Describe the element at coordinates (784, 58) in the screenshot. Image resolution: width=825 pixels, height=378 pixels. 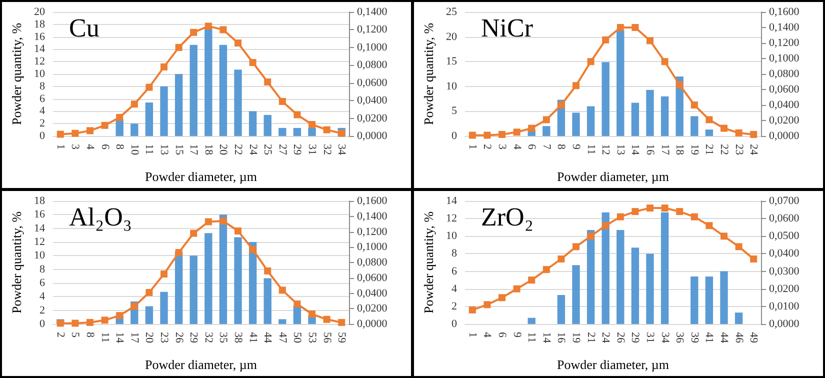
I see `y2-tick-label: 0,1000` at that location.